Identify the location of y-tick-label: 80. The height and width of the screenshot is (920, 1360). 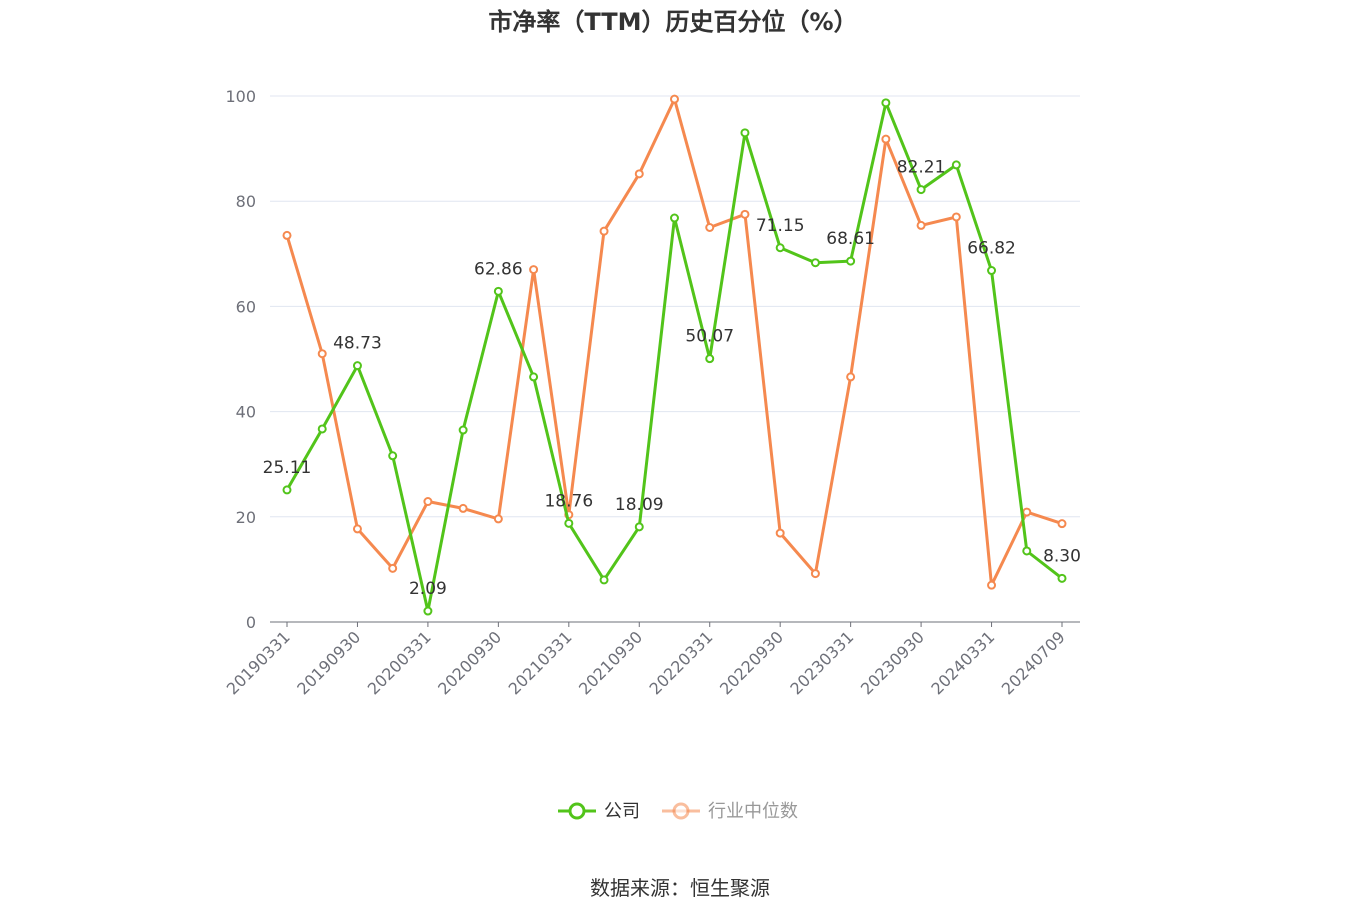
(246, 201).